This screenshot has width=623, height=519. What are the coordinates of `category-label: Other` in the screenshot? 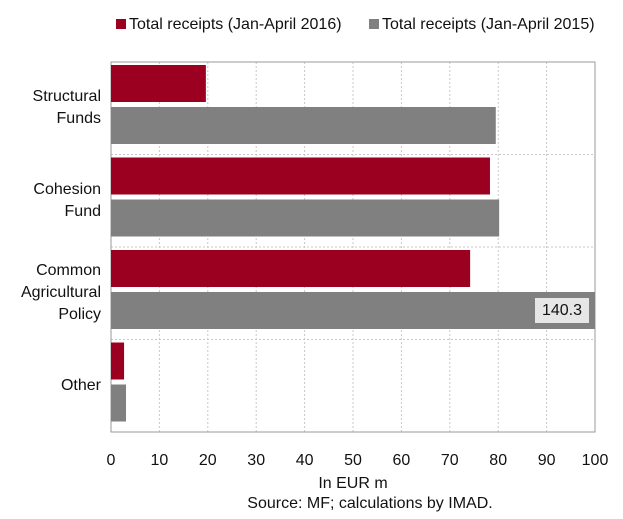 It's located at (80, 385).